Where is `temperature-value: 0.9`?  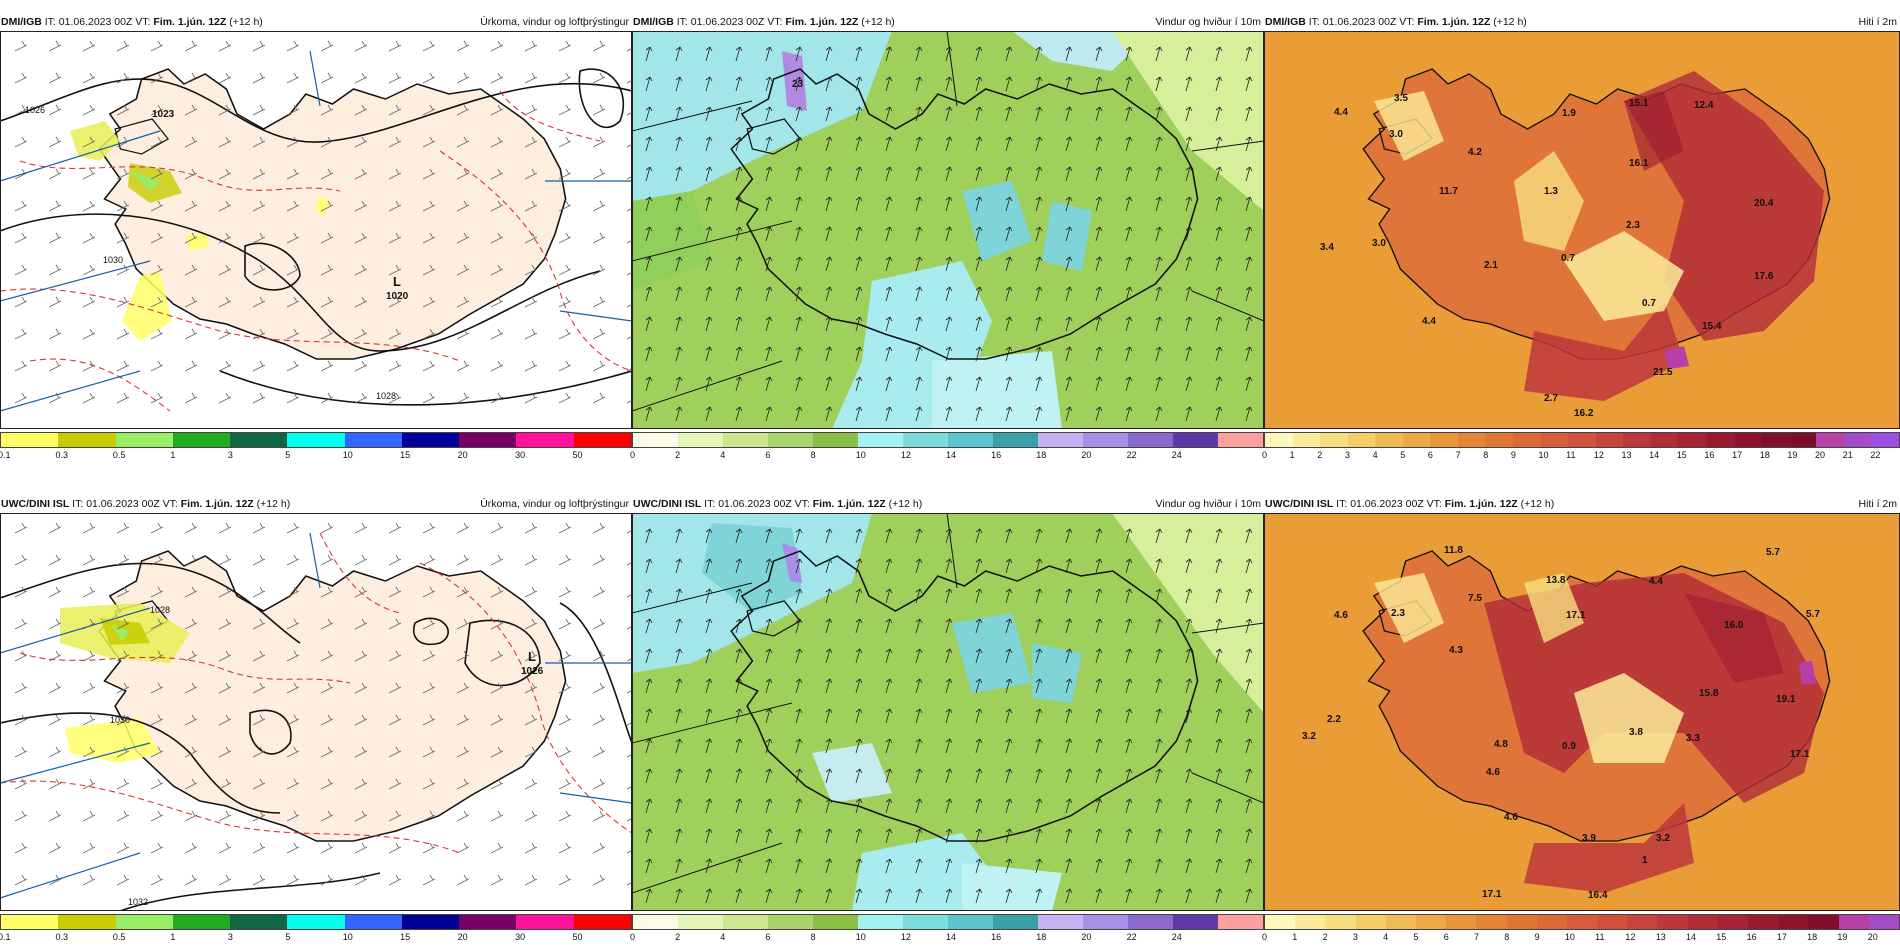 temperature-value: 0.9 is located at coordinates (1569, 746).